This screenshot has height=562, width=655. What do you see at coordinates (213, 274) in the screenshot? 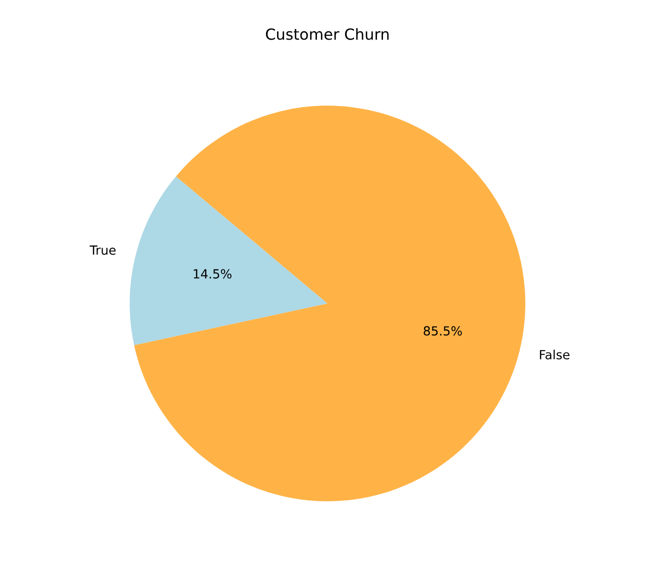
I see `data-label: 14.5%` at bounding box center [213, 274].